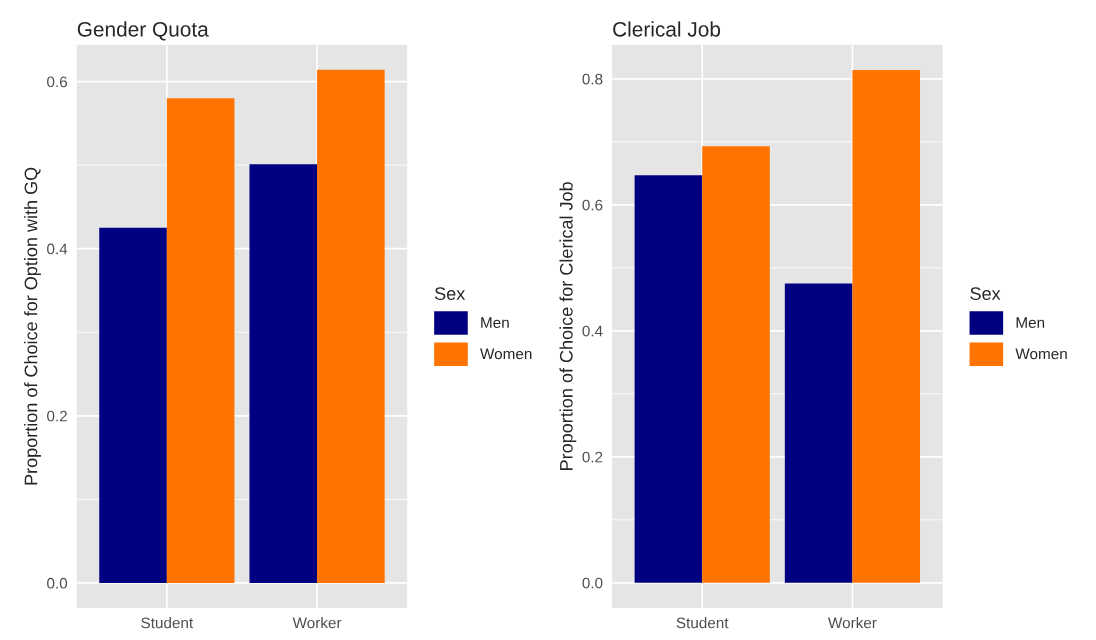  I want to click on chart-title: Clerical Job, so click(667, 29).